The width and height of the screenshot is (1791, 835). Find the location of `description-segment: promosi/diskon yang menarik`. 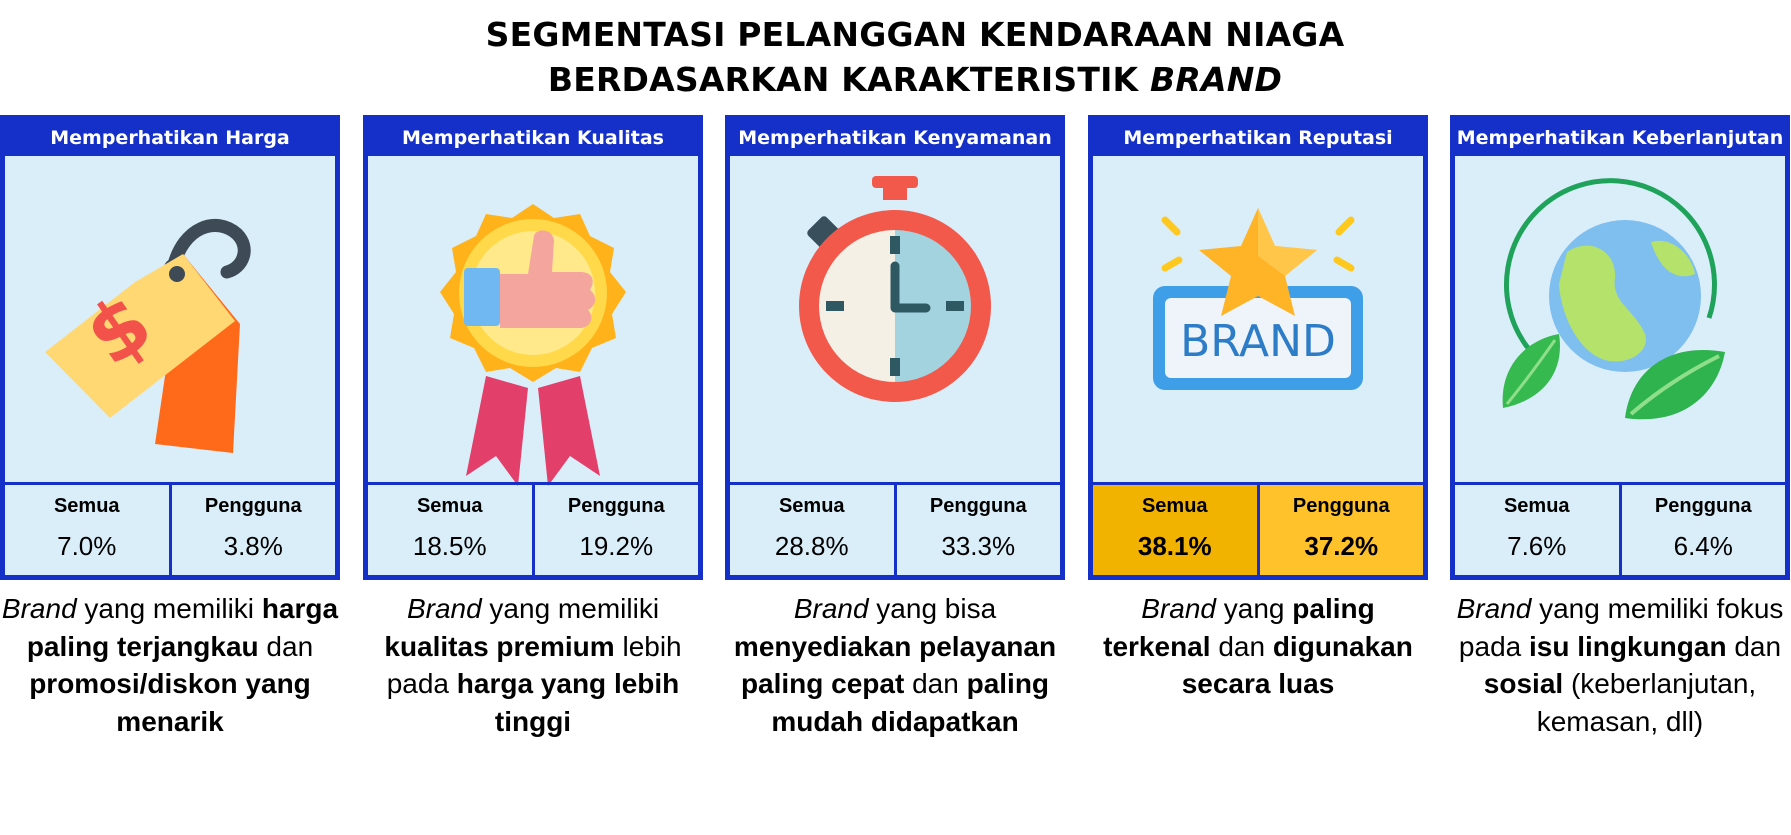

description-segment: promosi/diskon yang menarik is located at coordinates (170, 702).